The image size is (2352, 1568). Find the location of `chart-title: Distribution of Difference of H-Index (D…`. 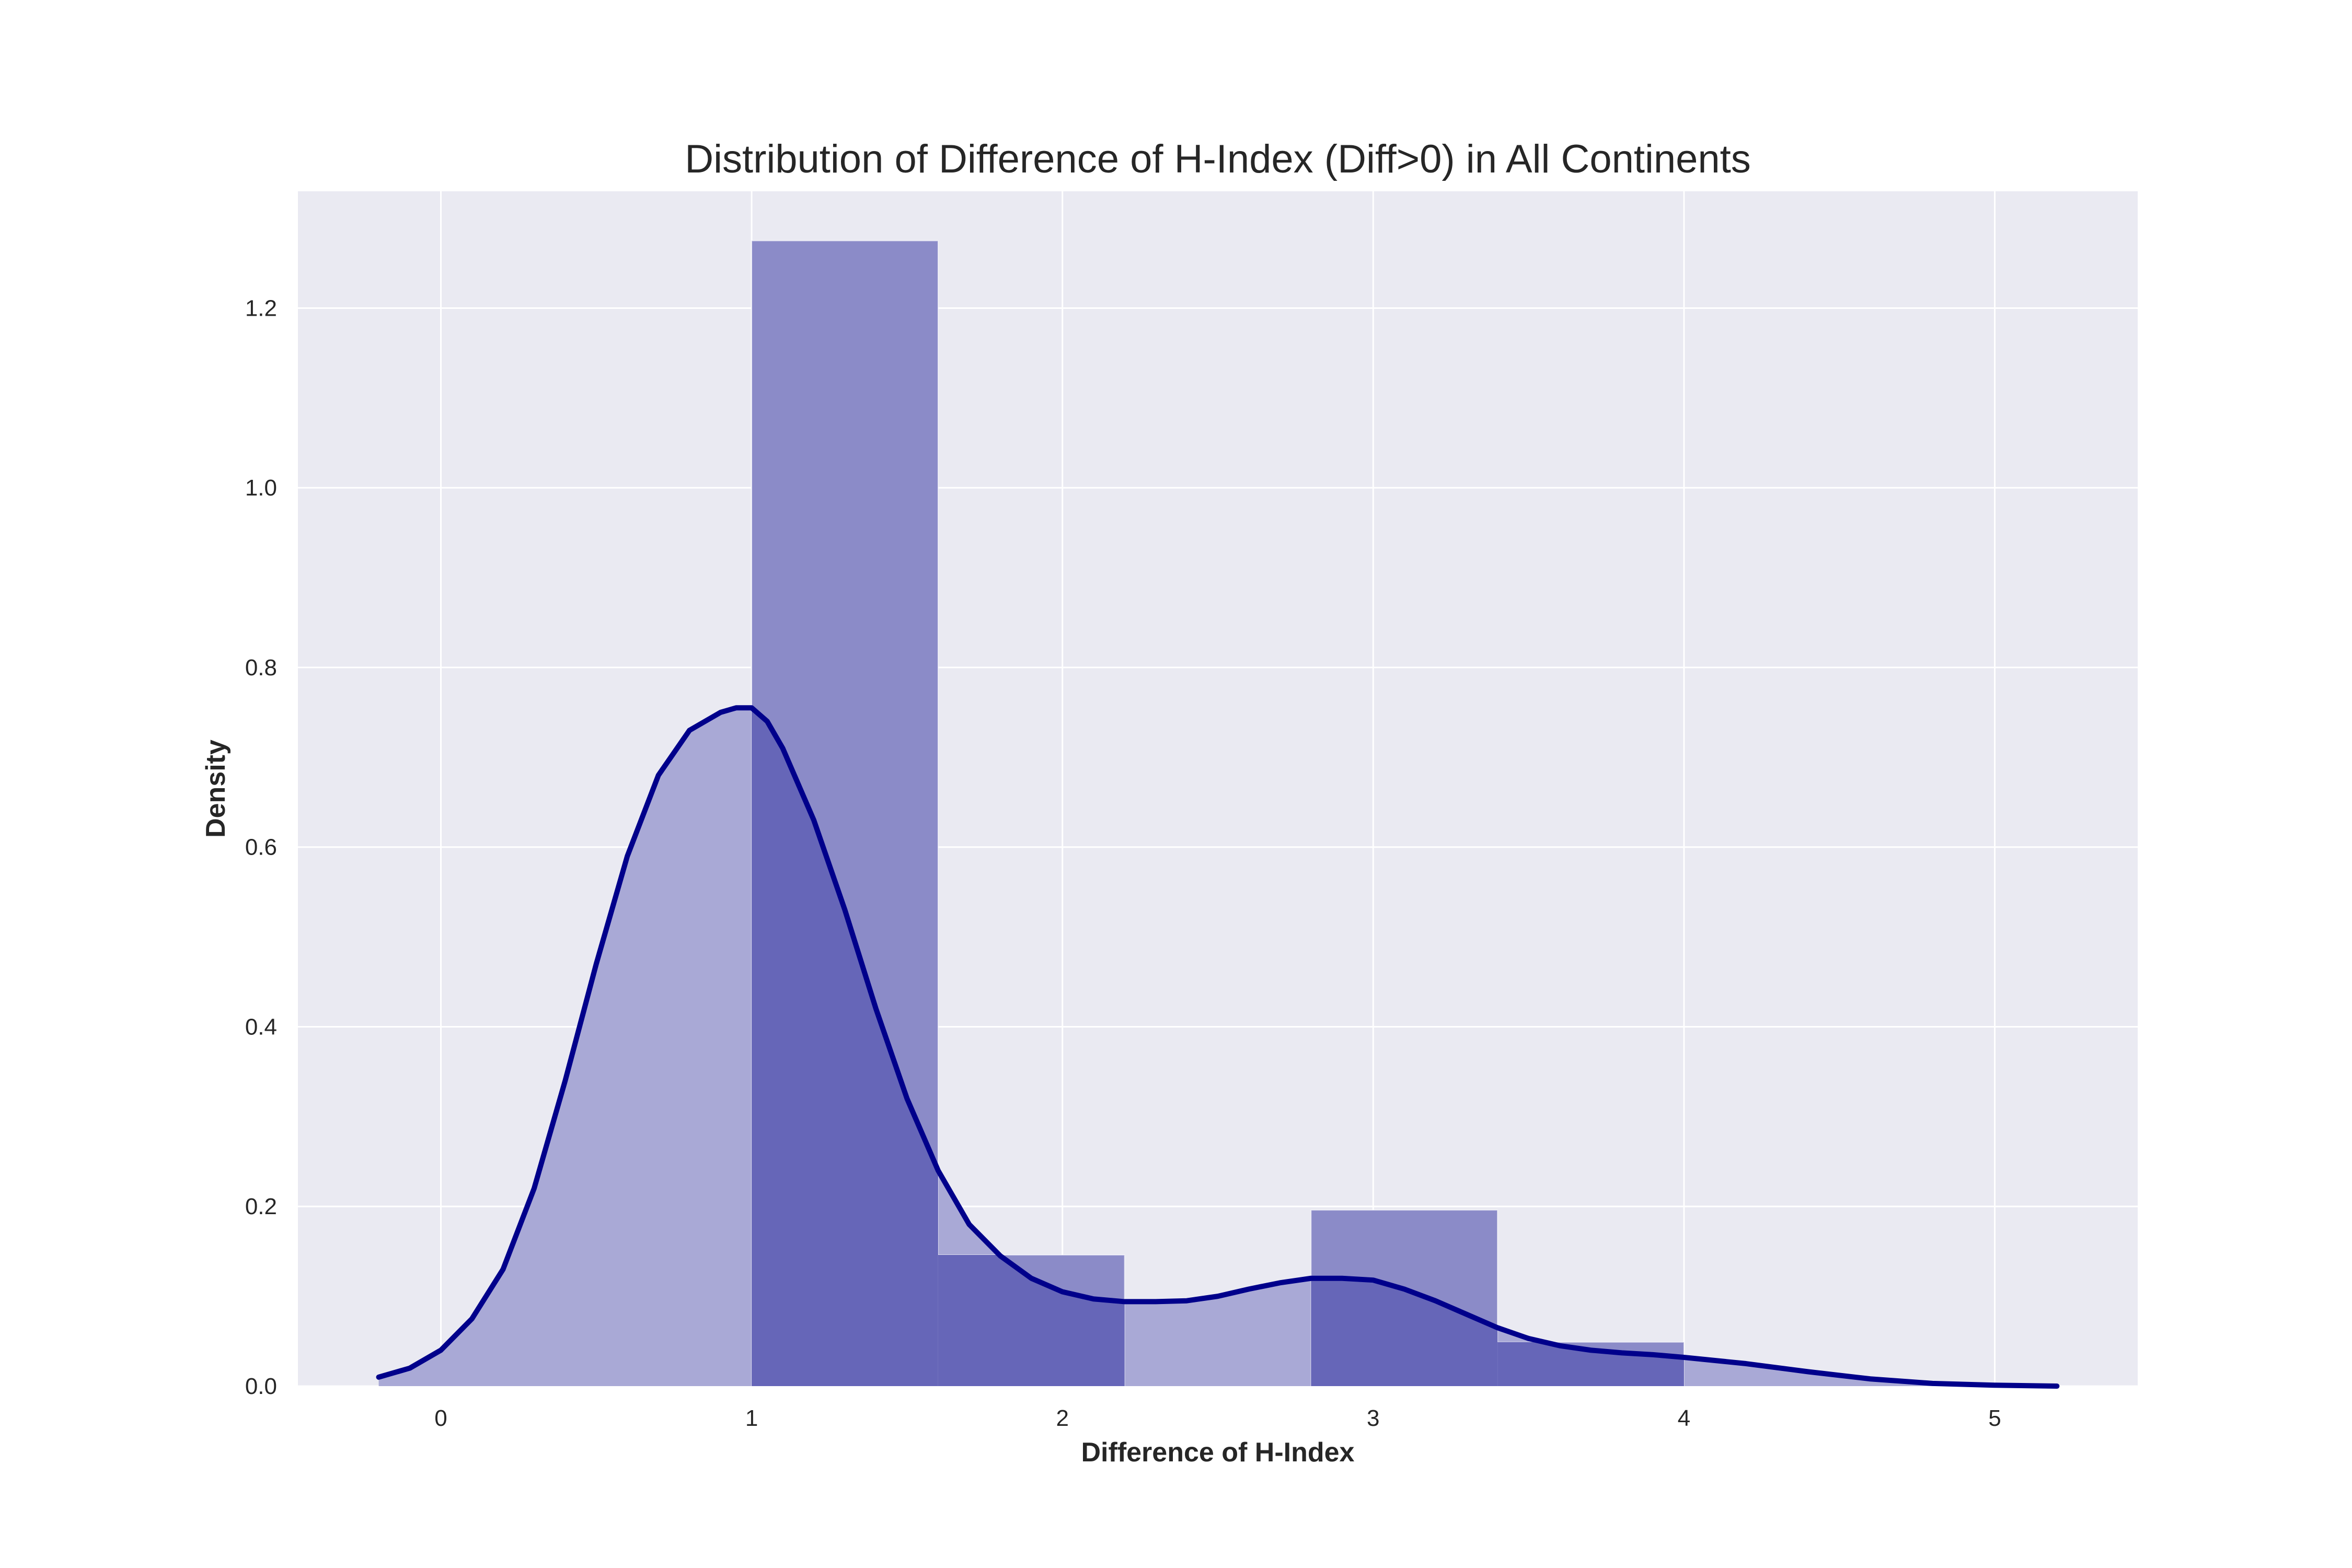

chart-title: Distribution of Difference of H-Index (D… is located at coordinates (1218, 159).